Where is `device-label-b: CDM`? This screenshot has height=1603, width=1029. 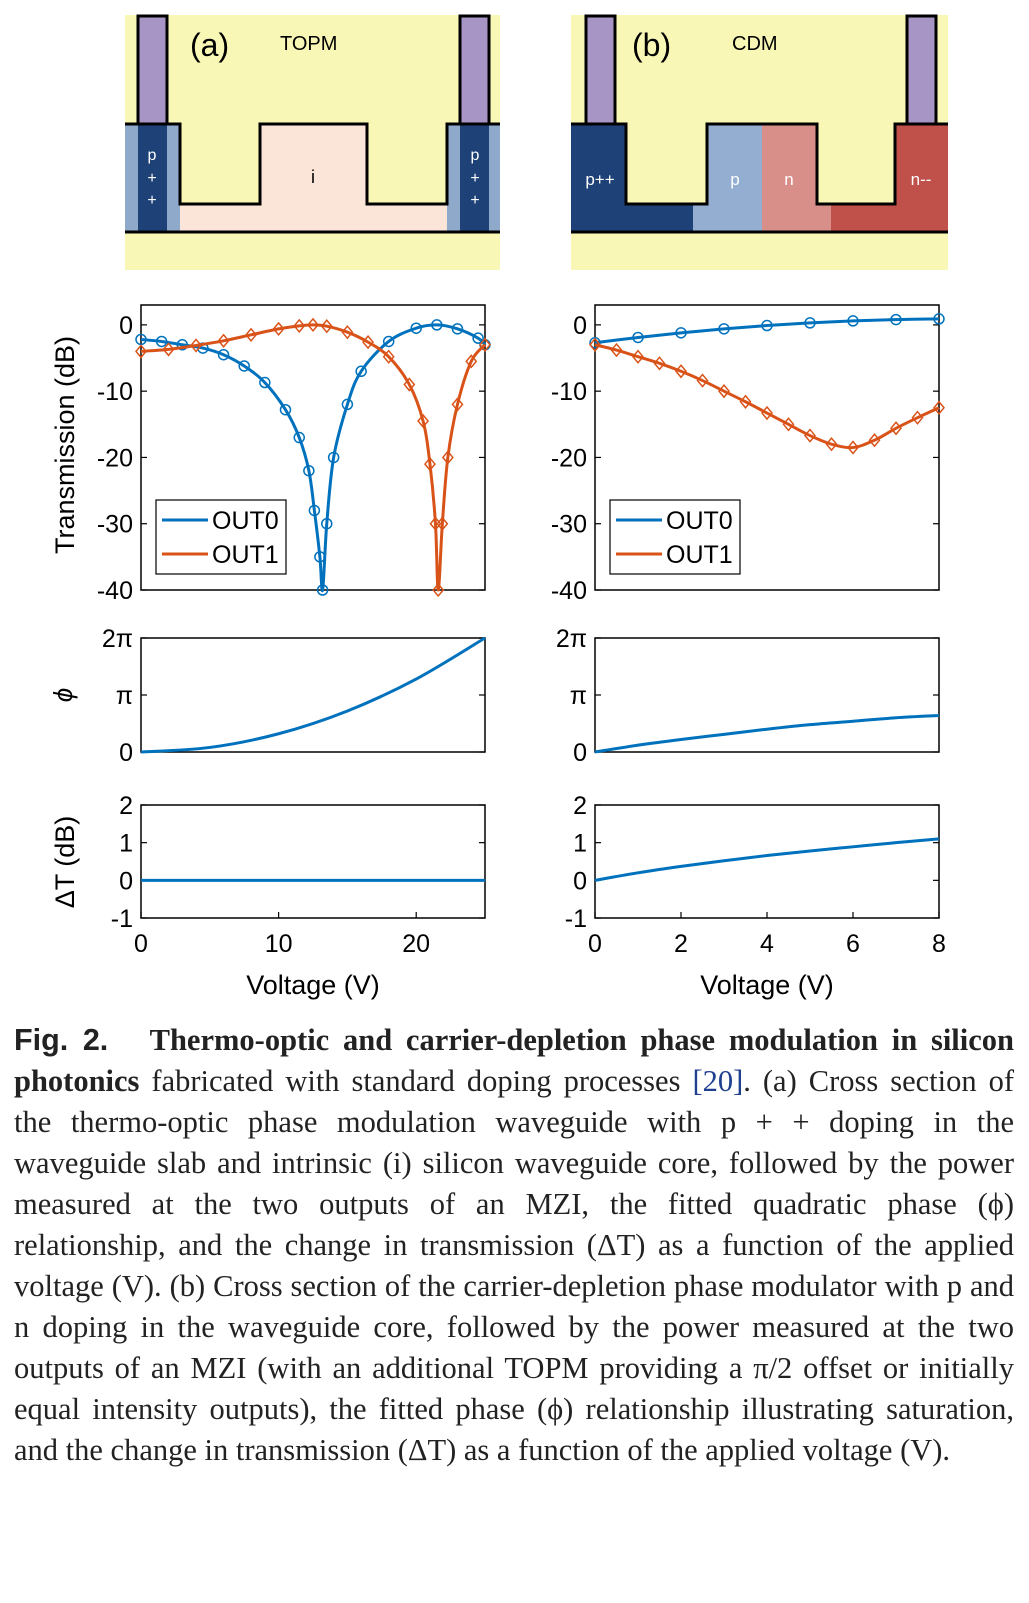
device-label-b: CDM is located at coordinates (755, 44).